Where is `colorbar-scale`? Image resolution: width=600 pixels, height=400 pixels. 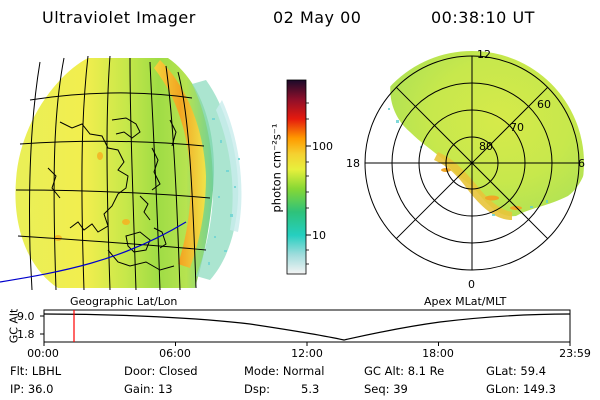 colorbar-scale is located at coordinates (296, 177).